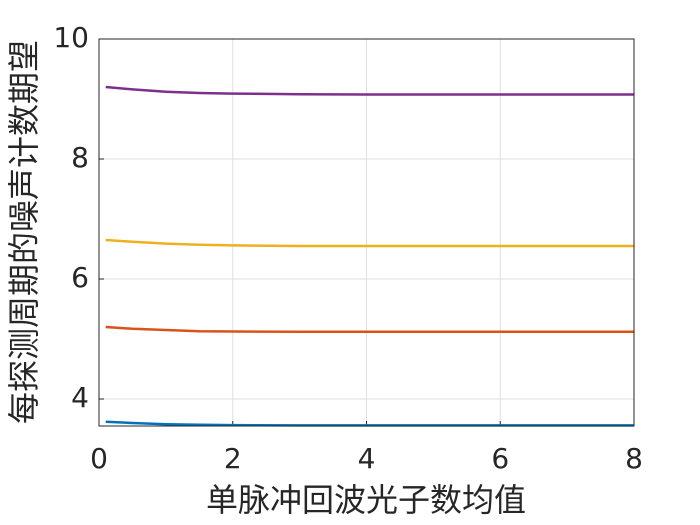 The image size is (700, 525). What do you see at coordinates (99, 458) in the screenshot?
I see `x-tick-label: 0` at bounding box center [99, 458].